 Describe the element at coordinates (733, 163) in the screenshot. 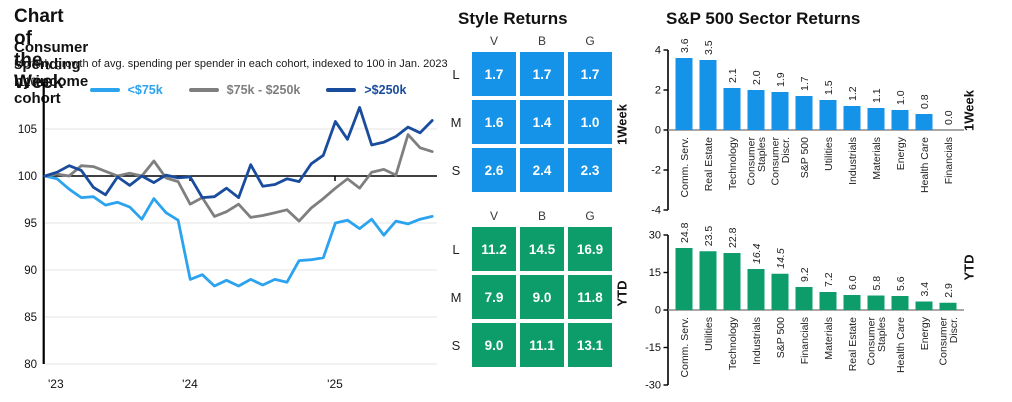

I see `sector-label: Technology` at that location.